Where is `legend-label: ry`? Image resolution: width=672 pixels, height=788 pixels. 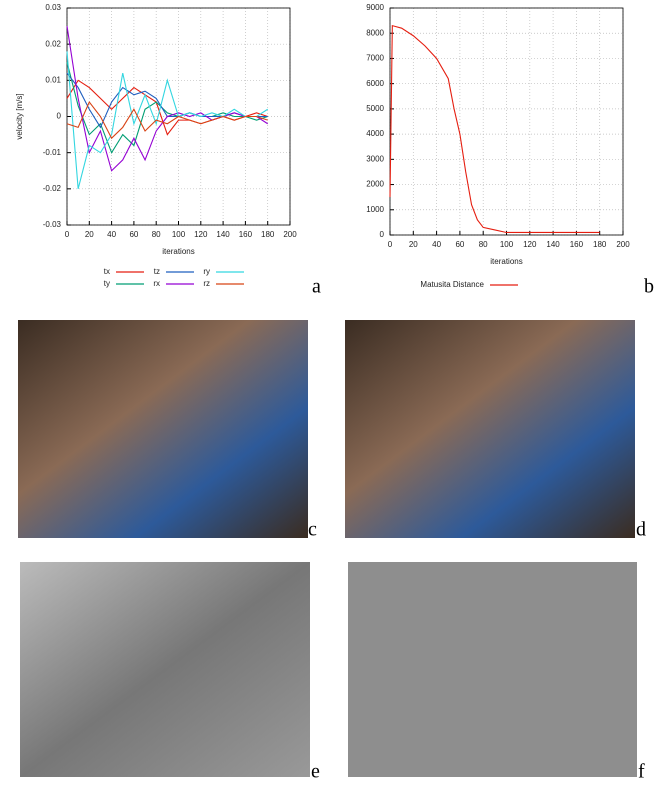 legend-label: ry is located at coordinates (206, 271).